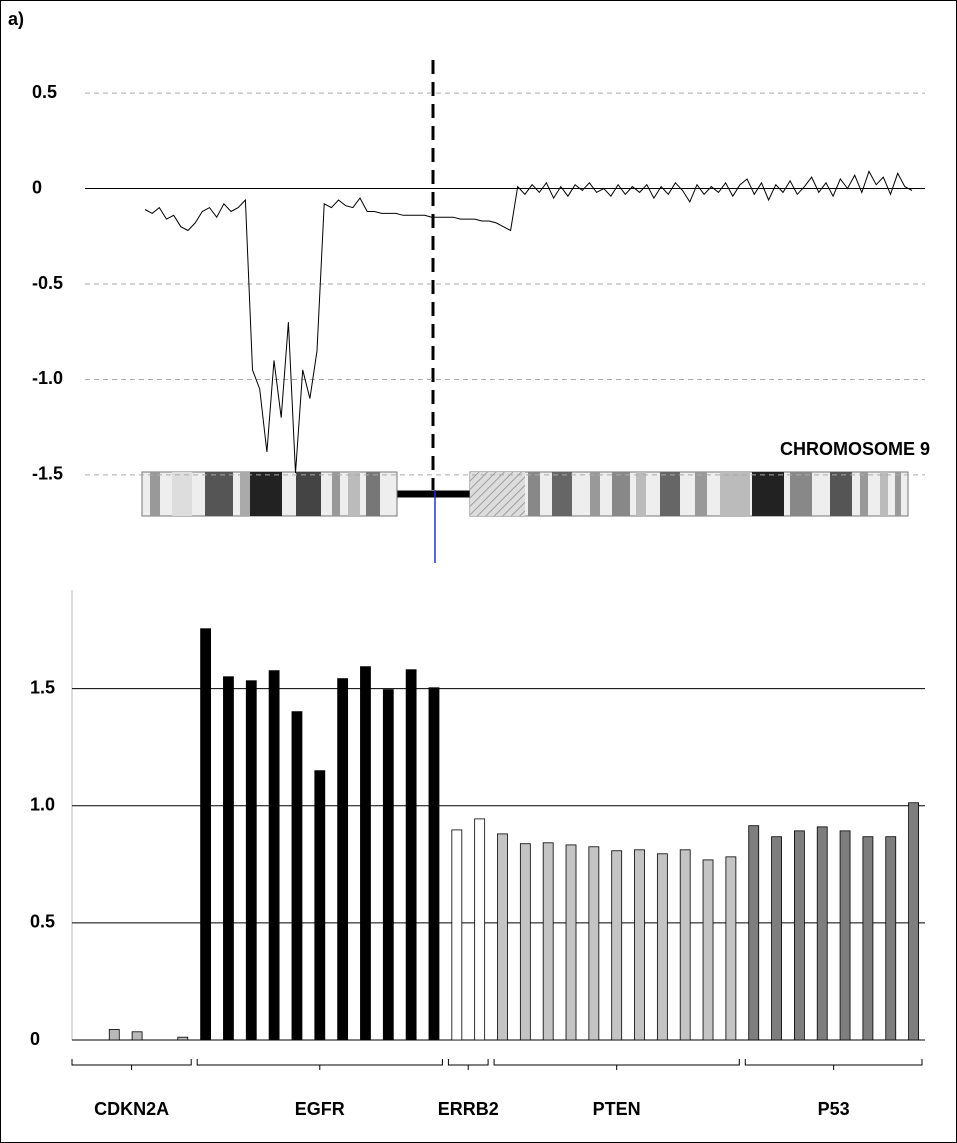 This screenshot has height=1143, width=957. Describe the element at coordinates (855, 449) in the screenshot. I see `chromosome-label: CHROMOSOME 9` at that location.